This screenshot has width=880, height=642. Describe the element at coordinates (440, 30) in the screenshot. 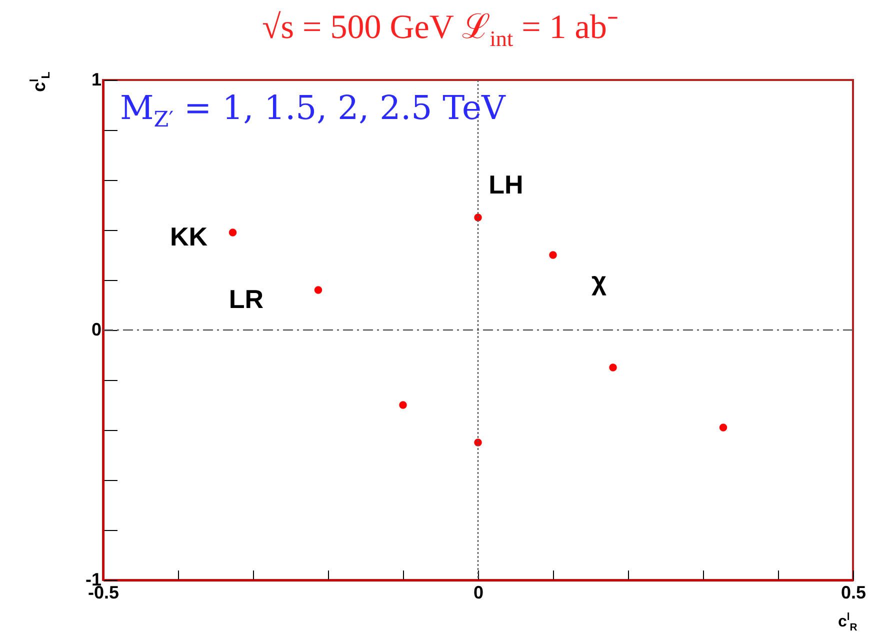

I see `chart-title: √s = 500 GeV ℒ$_{int}$ = 1 ab⁻` at that location.